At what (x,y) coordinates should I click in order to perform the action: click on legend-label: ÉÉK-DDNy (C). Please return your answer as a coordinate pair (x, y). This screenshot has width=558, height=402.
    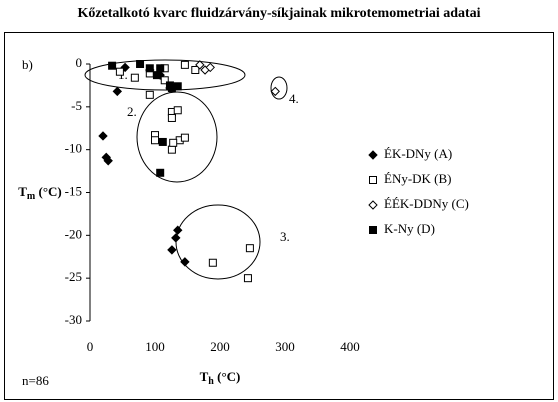
    Looking at the image, I should click on (426, 203).